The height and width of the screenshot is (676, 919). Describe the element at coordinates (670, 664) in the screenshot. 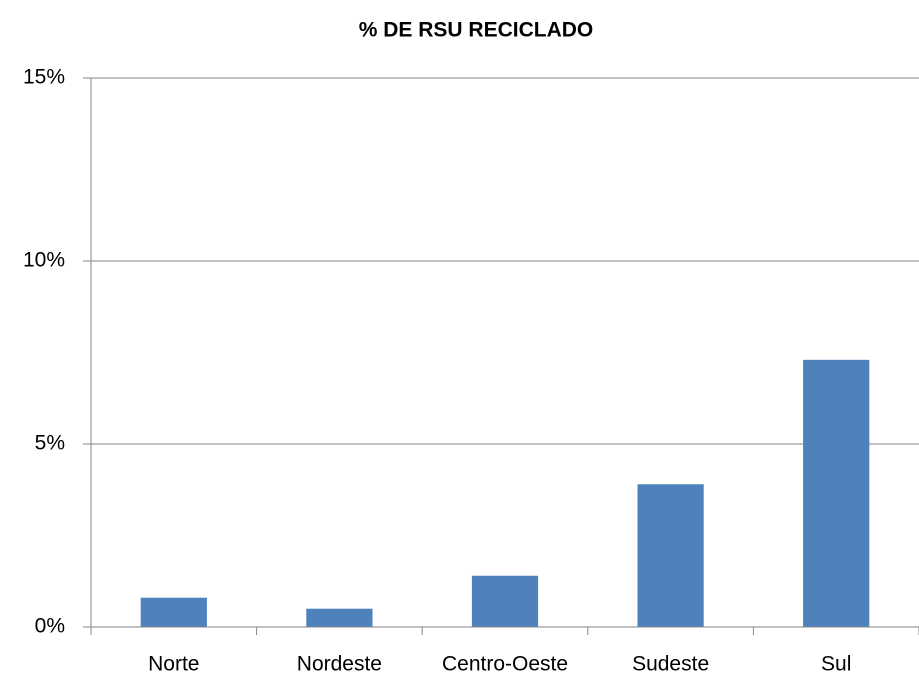

I see `x-tick-label: Sudeste` at that location.